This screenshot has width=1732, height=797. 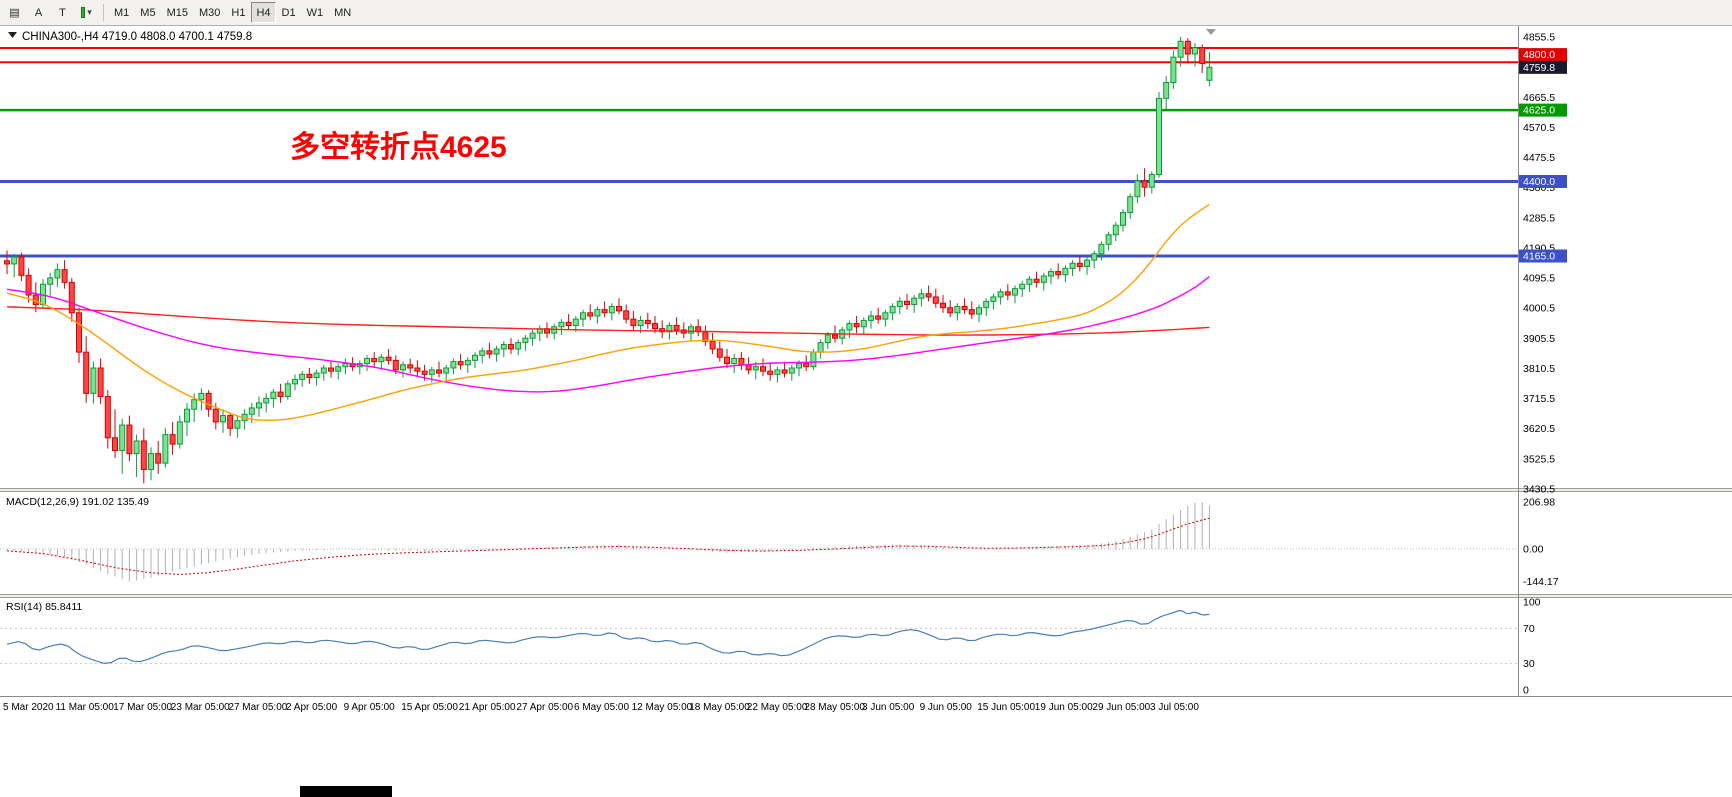 What do you see at coordinates (834, 707) in the screenshot?
I see `time-axis-label: 28 May 05:00` at bounding box center [834, 707].